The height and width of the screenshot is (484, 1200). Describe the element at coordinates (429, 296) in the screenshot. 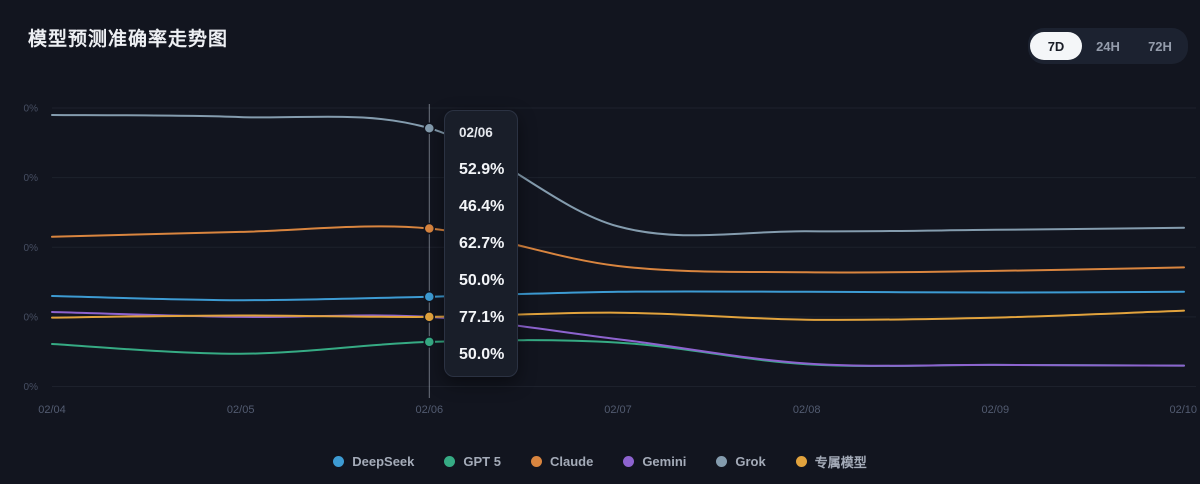

I see `highlight-dot-deepseek` at that location.